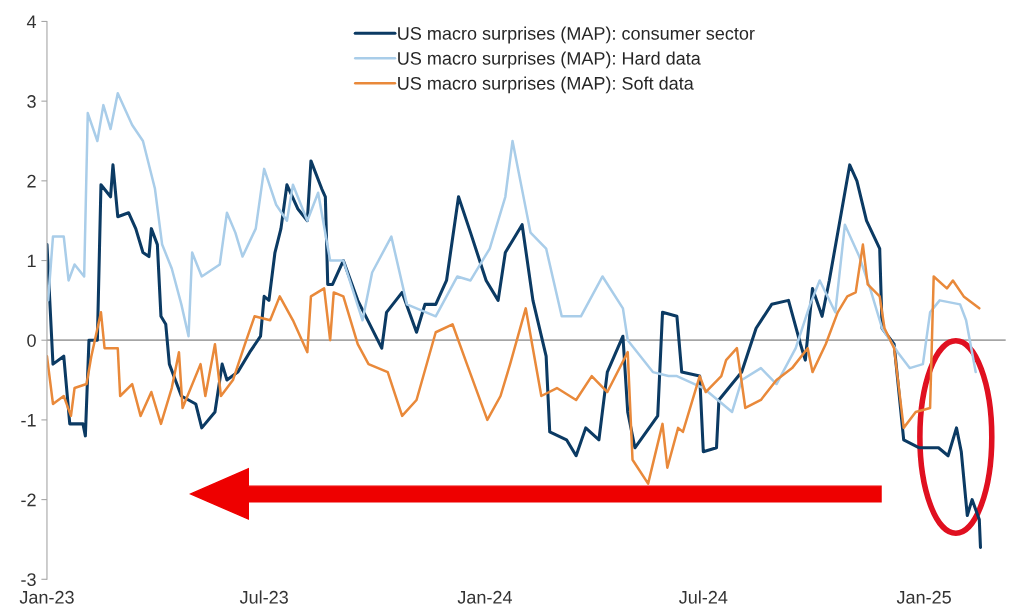 Image resolution: width=1021 pixels, height=613 pixels. I want to click on x-tick-label: Jan-24, so click(485, 597).